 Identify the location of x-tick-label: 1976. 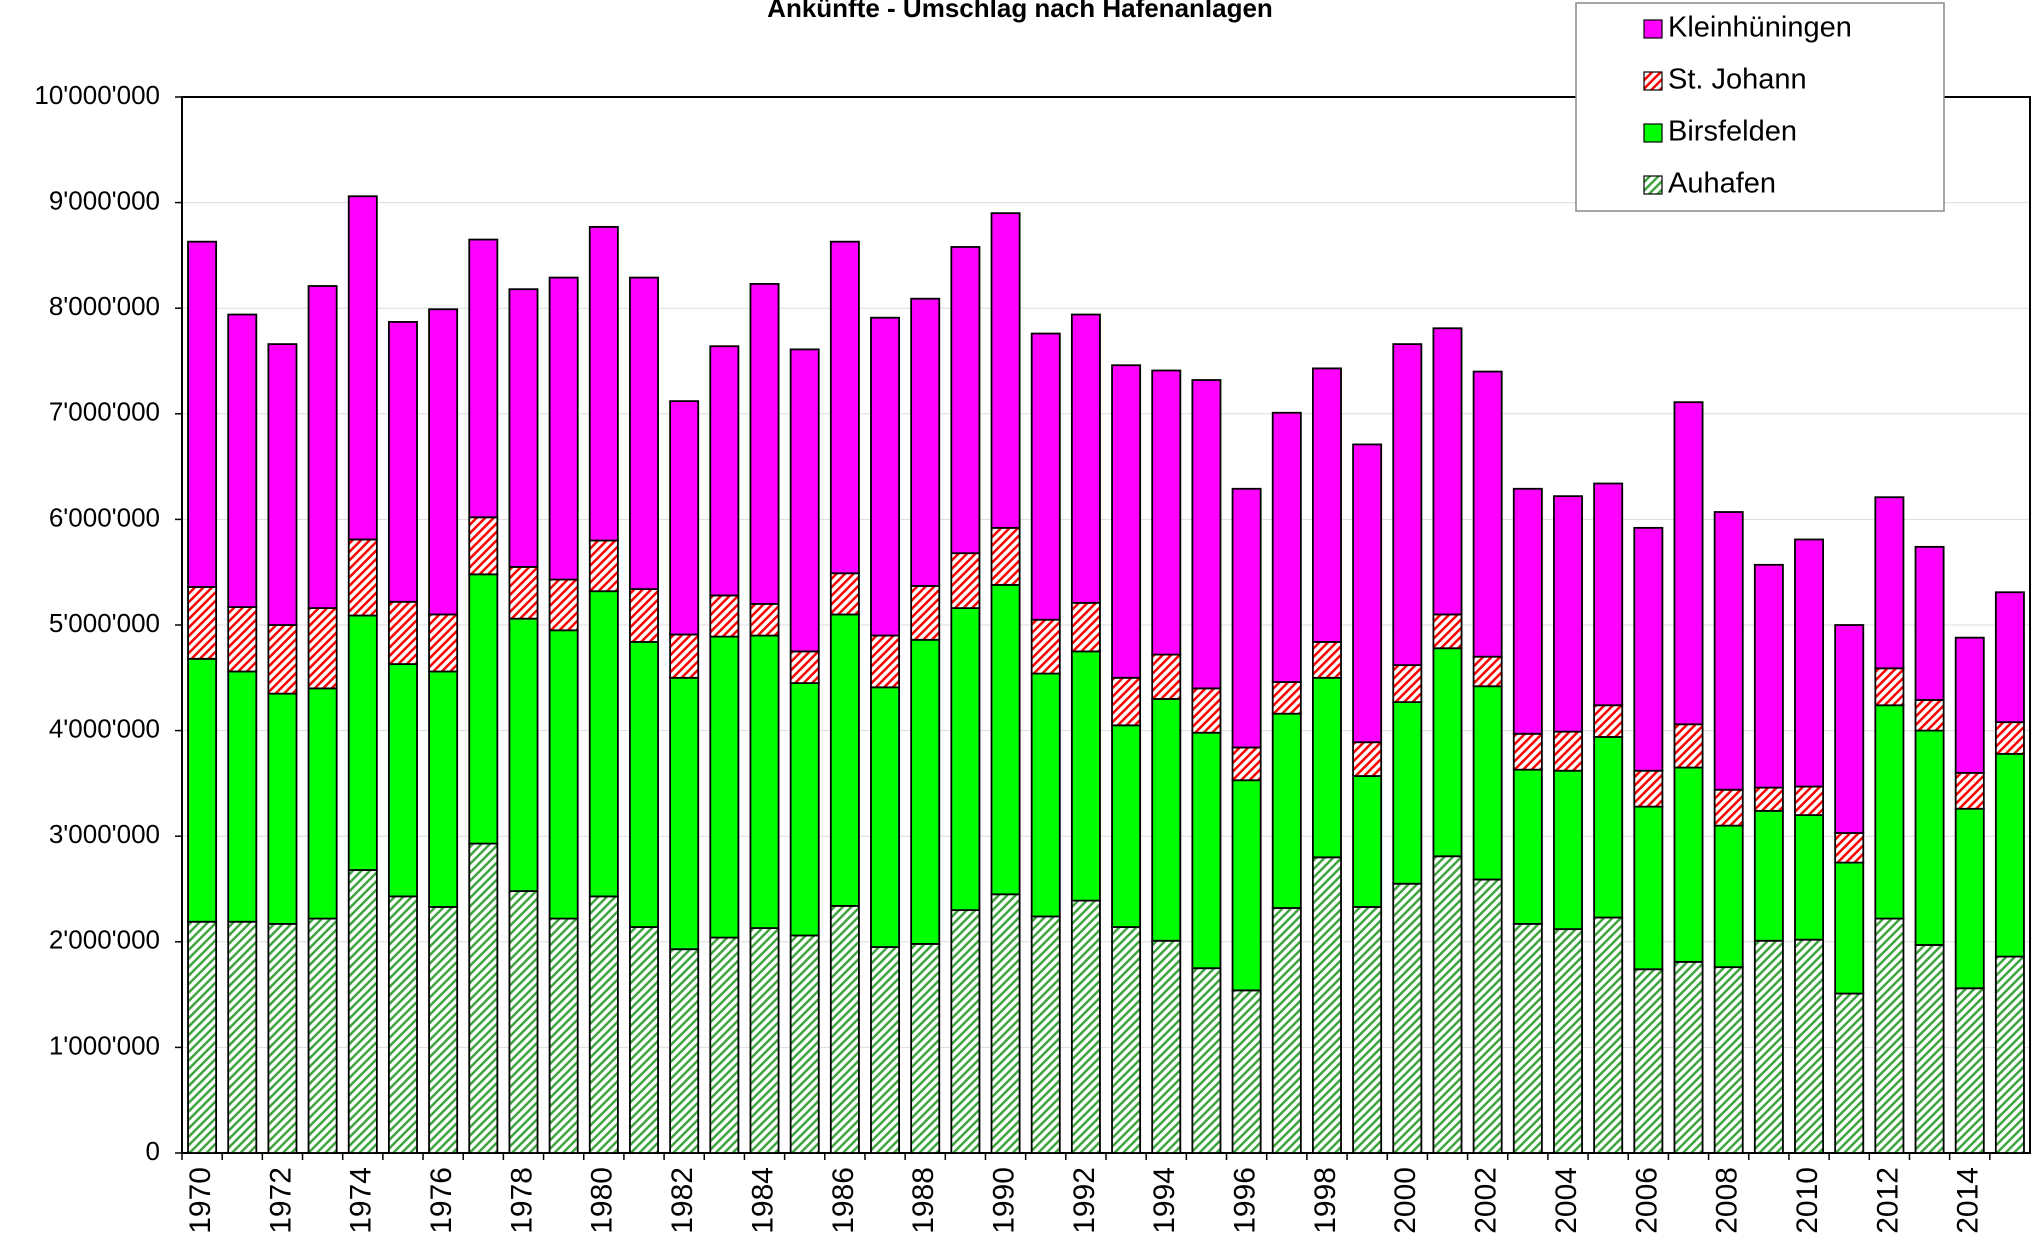
(441, 1200).